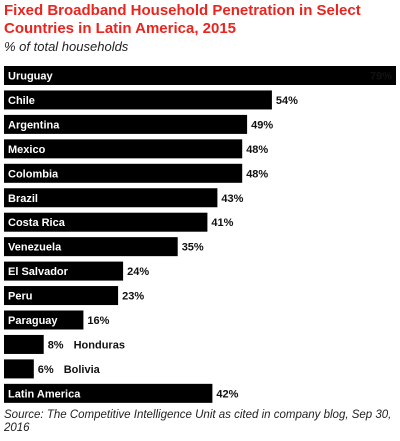 This screenshot has width=400, height=441. I want to click on value-label: 24%, so click(138, 272).